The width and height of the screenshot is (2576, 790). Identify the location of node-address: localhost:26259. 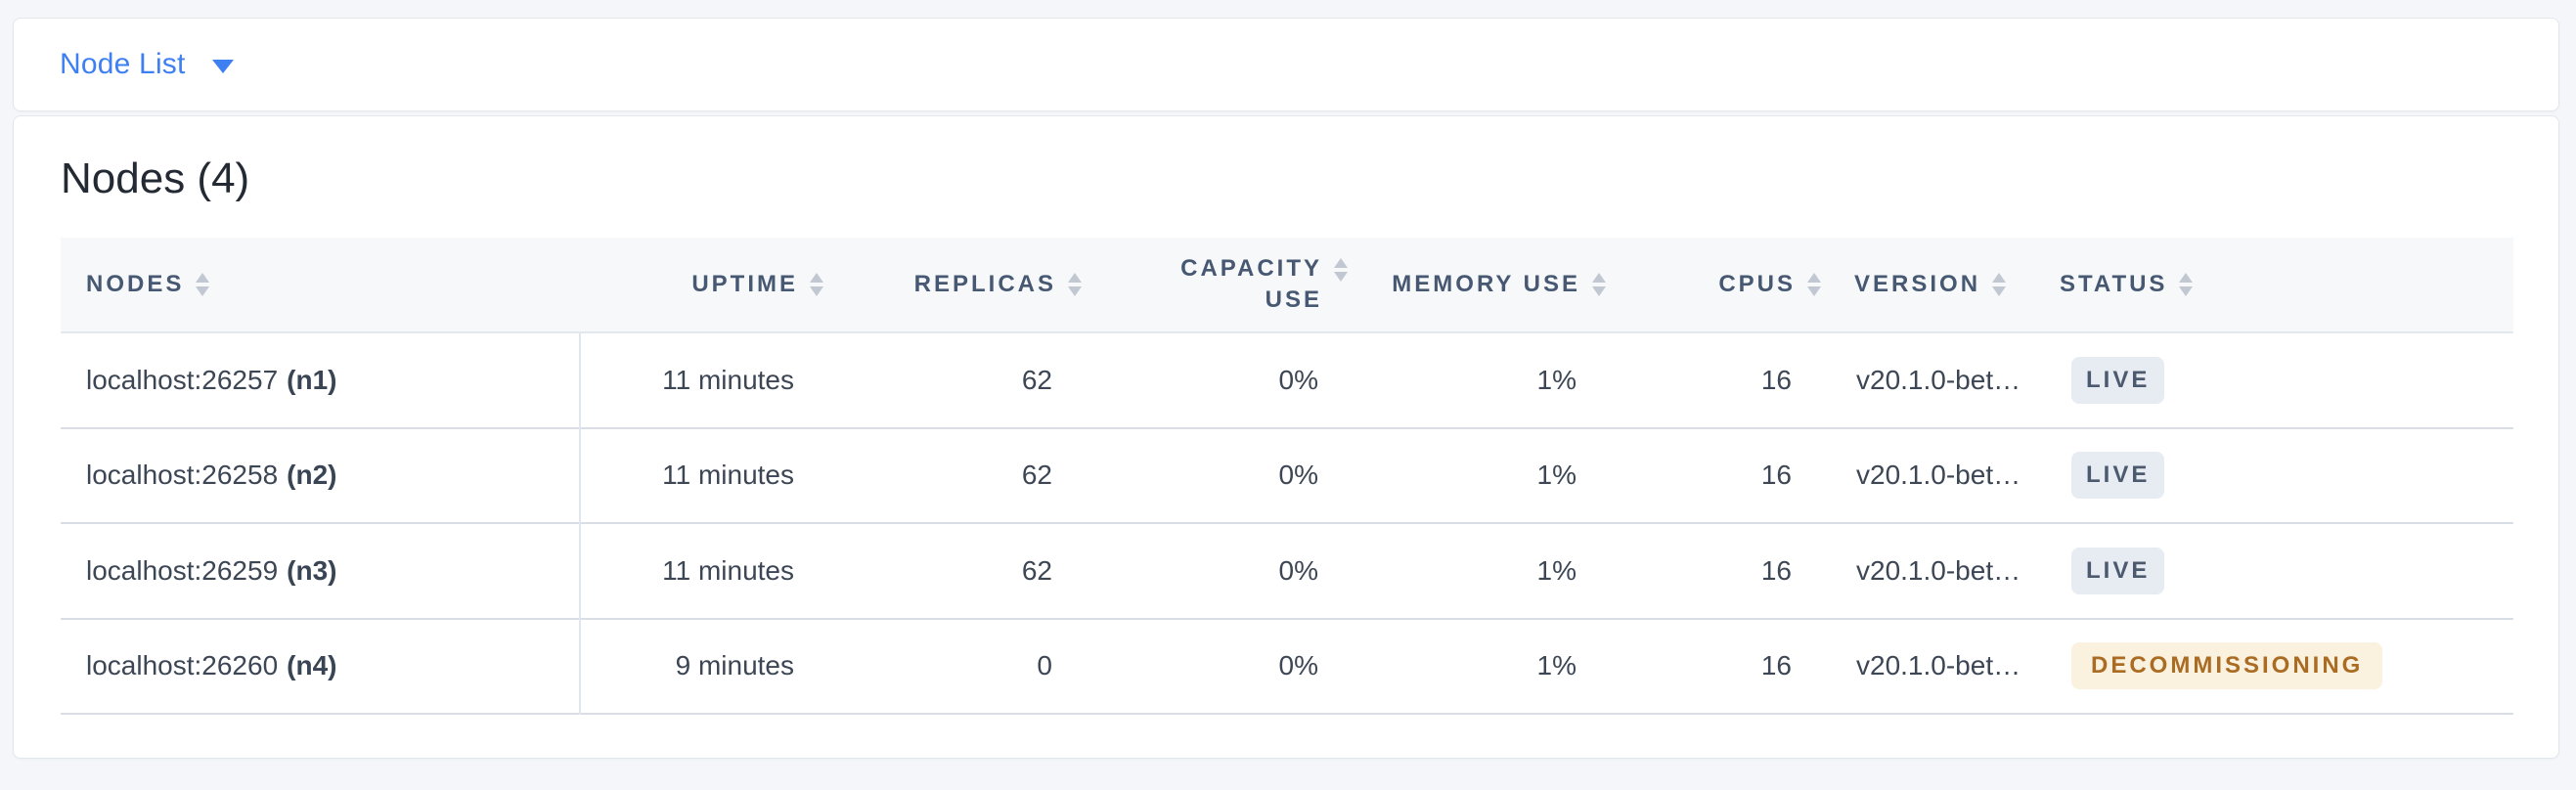
(182, 570).